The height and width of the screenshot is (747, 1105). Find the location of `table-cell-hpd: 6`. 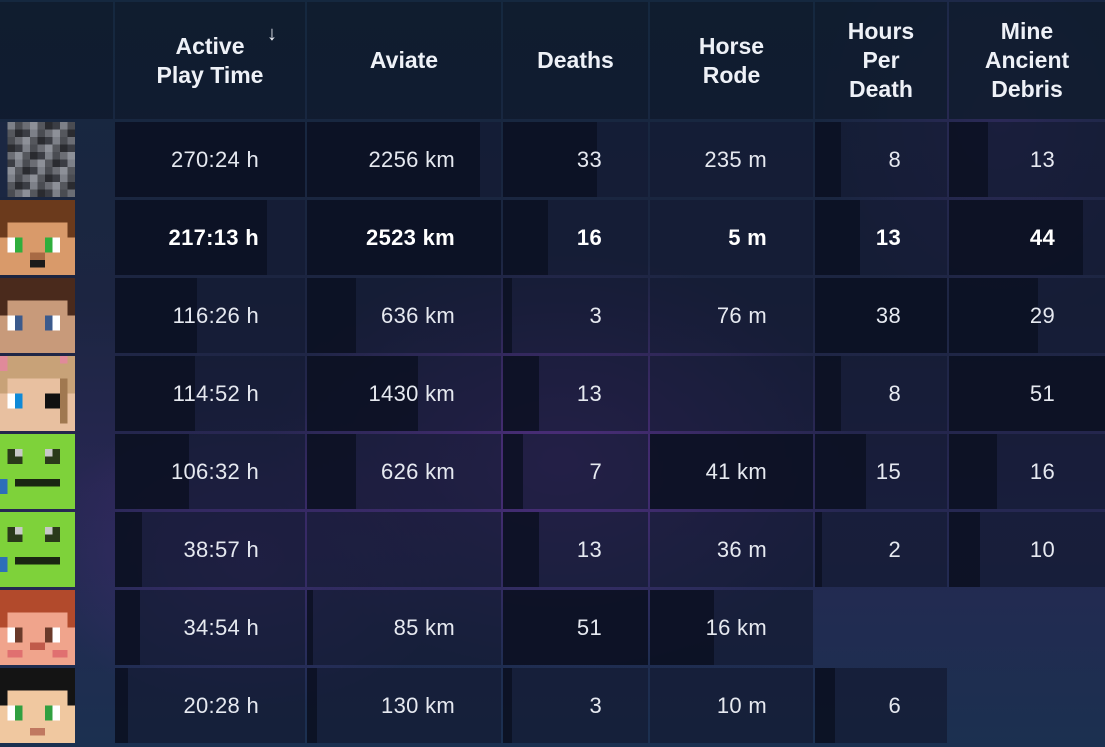

table-cell-hpd: 6 is located at coordinates (881, 705).